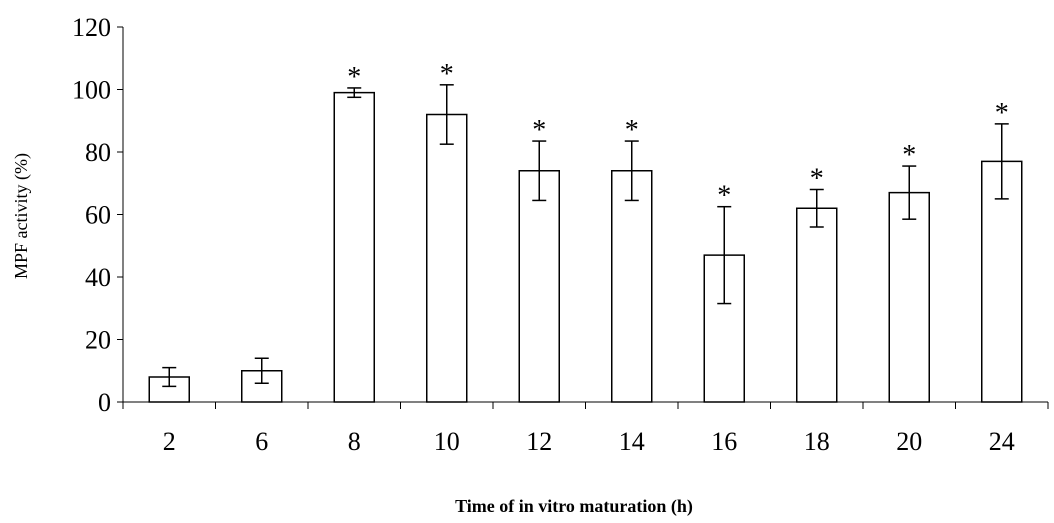 The image size is (1054, 523). What do you see at coordinates (447, 441) in the screenshot?
I see `x-tick-label: 10` at bounding box center [447, 441].